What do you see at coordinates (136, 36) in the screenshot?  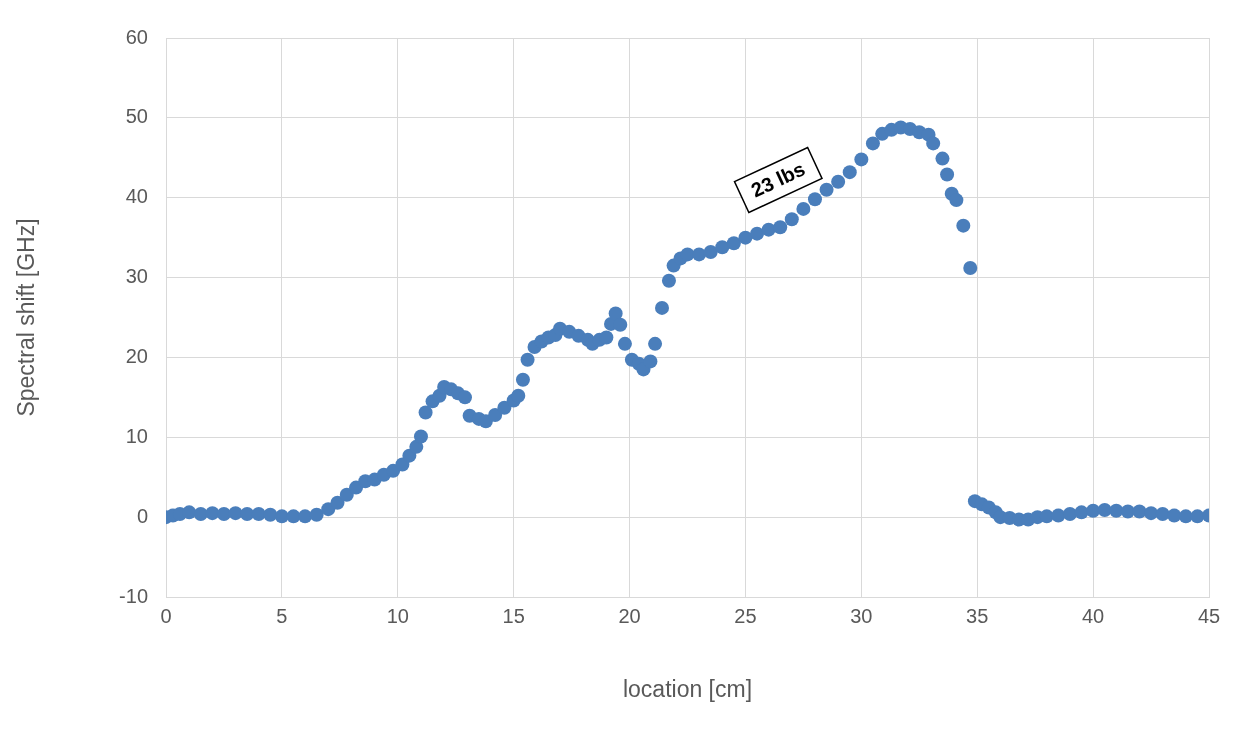 I see `y-tick-label: 60` at bounding box center [136, 36].